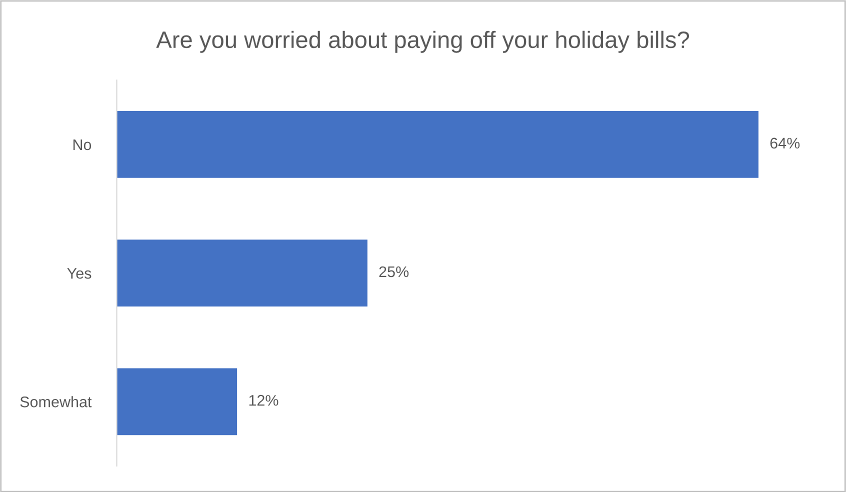 The width and height of the screenshot is (846, 492). What do you see at coordinates (785, 143) in the screenshot?
I see `data-label: 64%` at bounding box center [785, 143].